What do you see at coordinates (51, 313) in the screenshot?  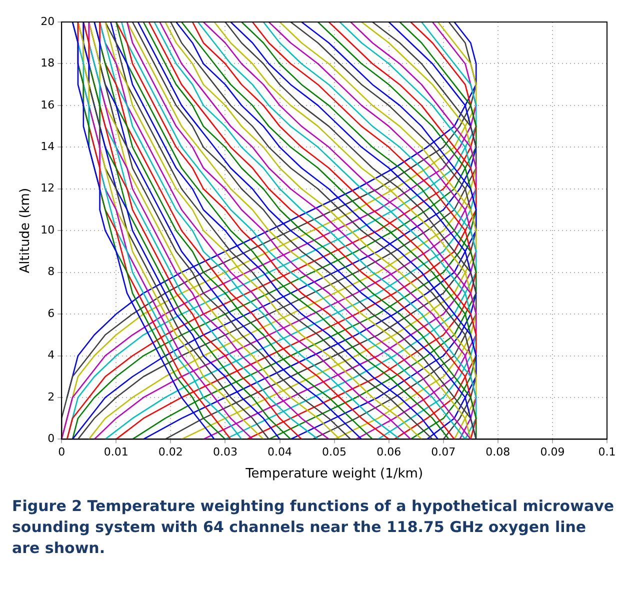 I see `y-tick-label: 6` at bounding box center [51, 313].